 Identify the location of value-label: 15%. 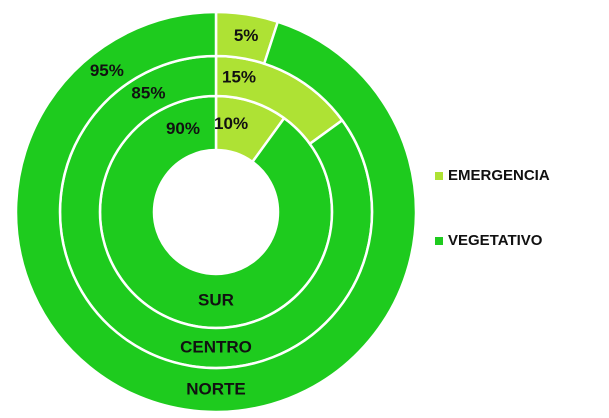
(239, 76).